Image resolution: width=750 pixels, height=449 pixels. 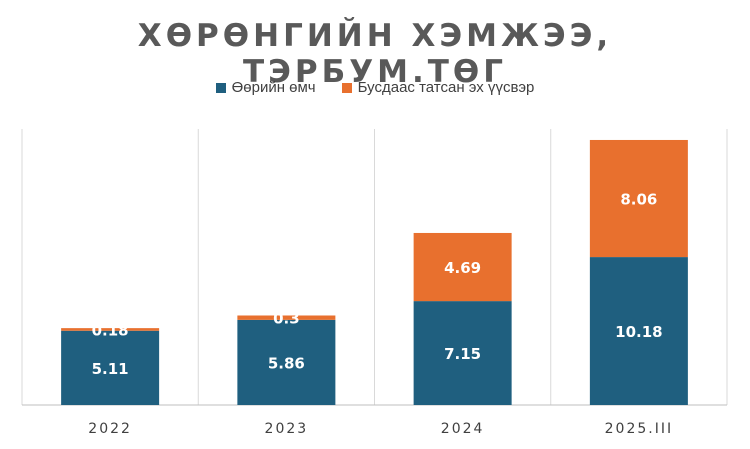 I want to click on data-label-borrowed-2022: 0.18, so click(x=110, y=330).